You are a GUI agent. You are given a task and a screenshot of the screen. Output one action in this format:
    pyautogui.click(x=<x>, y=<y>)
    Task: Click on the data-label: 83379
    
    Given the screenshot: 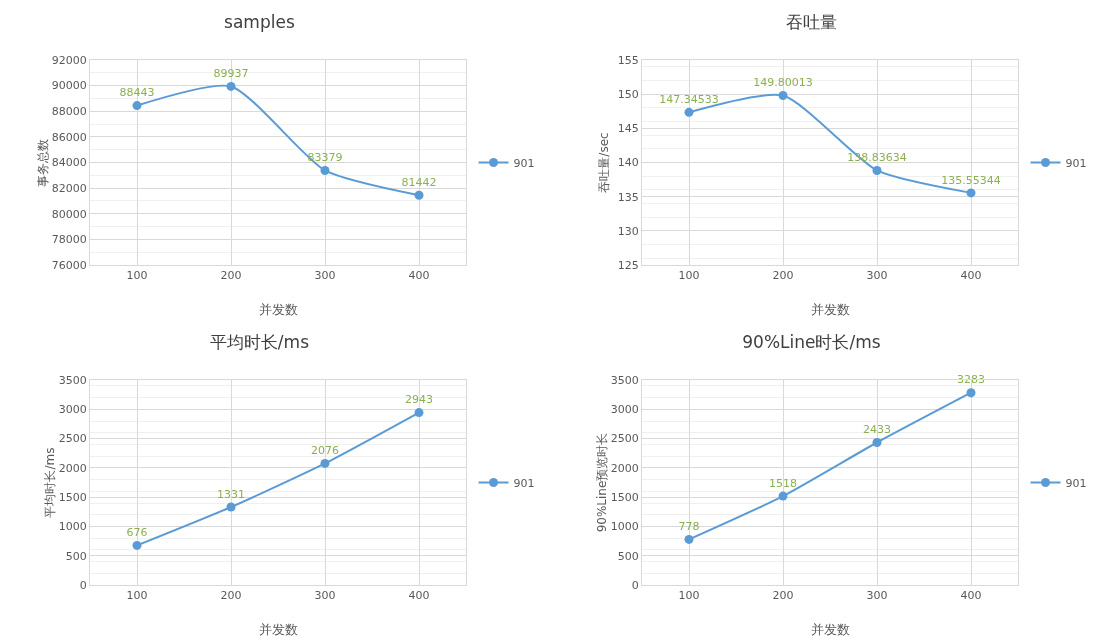 What is the action you would take?
    pyautogui.click(x=325, y=158)
    